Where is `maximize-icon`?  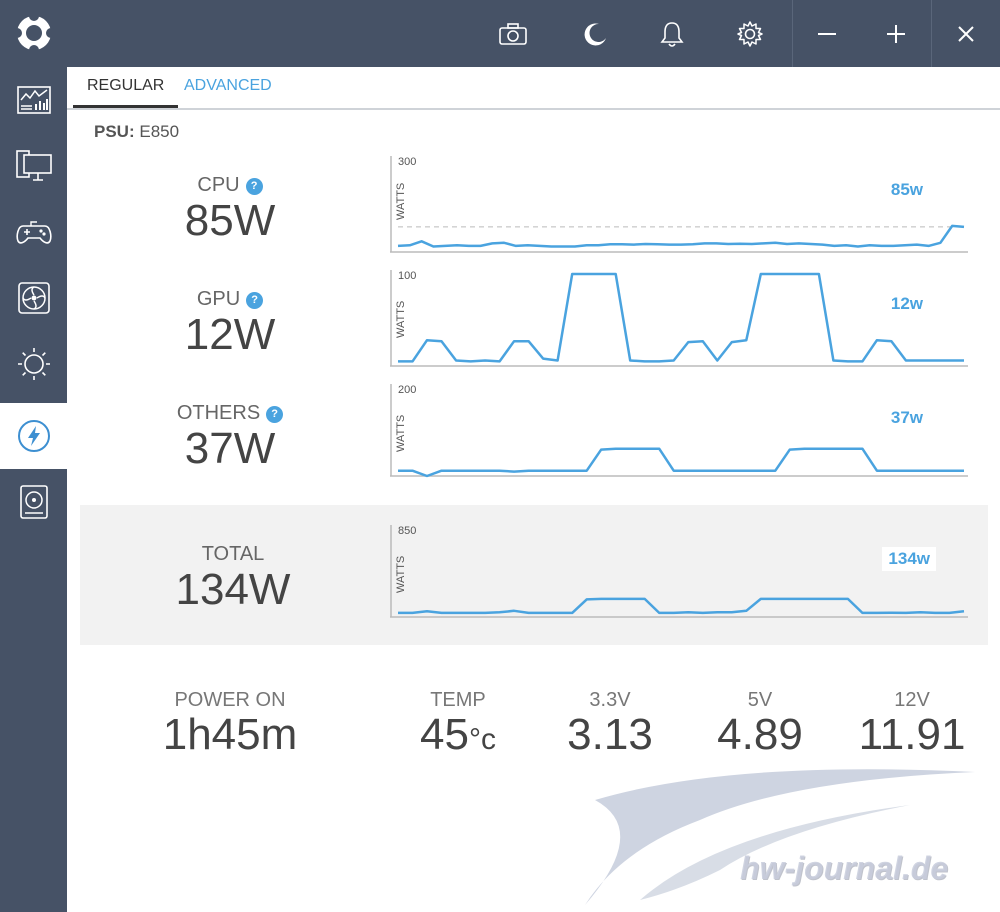
maximize-icon is located at coordinates (896, 33).